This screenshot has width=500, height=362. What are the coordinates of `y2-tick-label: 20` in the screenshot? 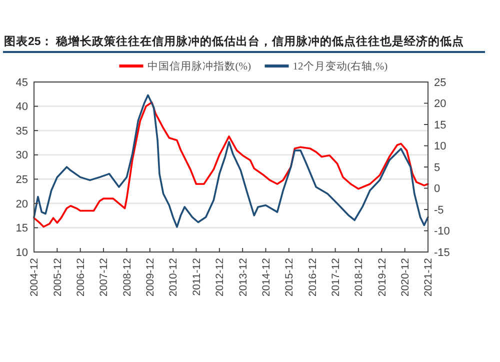 It's located at (440, 104).